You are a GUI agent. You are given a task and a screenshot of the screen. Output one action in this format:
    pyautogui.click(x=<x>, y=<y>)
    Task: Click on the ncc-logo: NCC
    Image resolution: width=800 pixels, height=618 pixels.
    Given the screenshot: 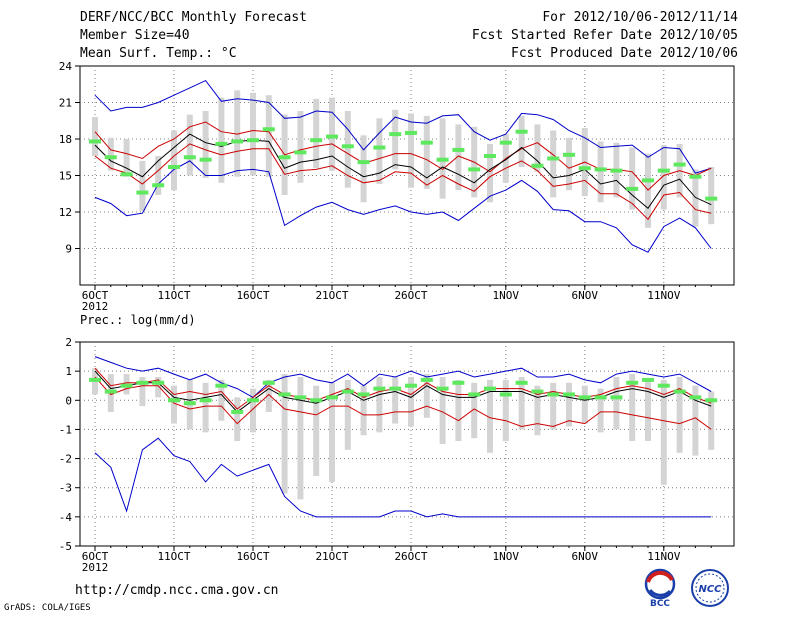 What is the action you would take?
    pyautogui.click(x=710, y=588)
    